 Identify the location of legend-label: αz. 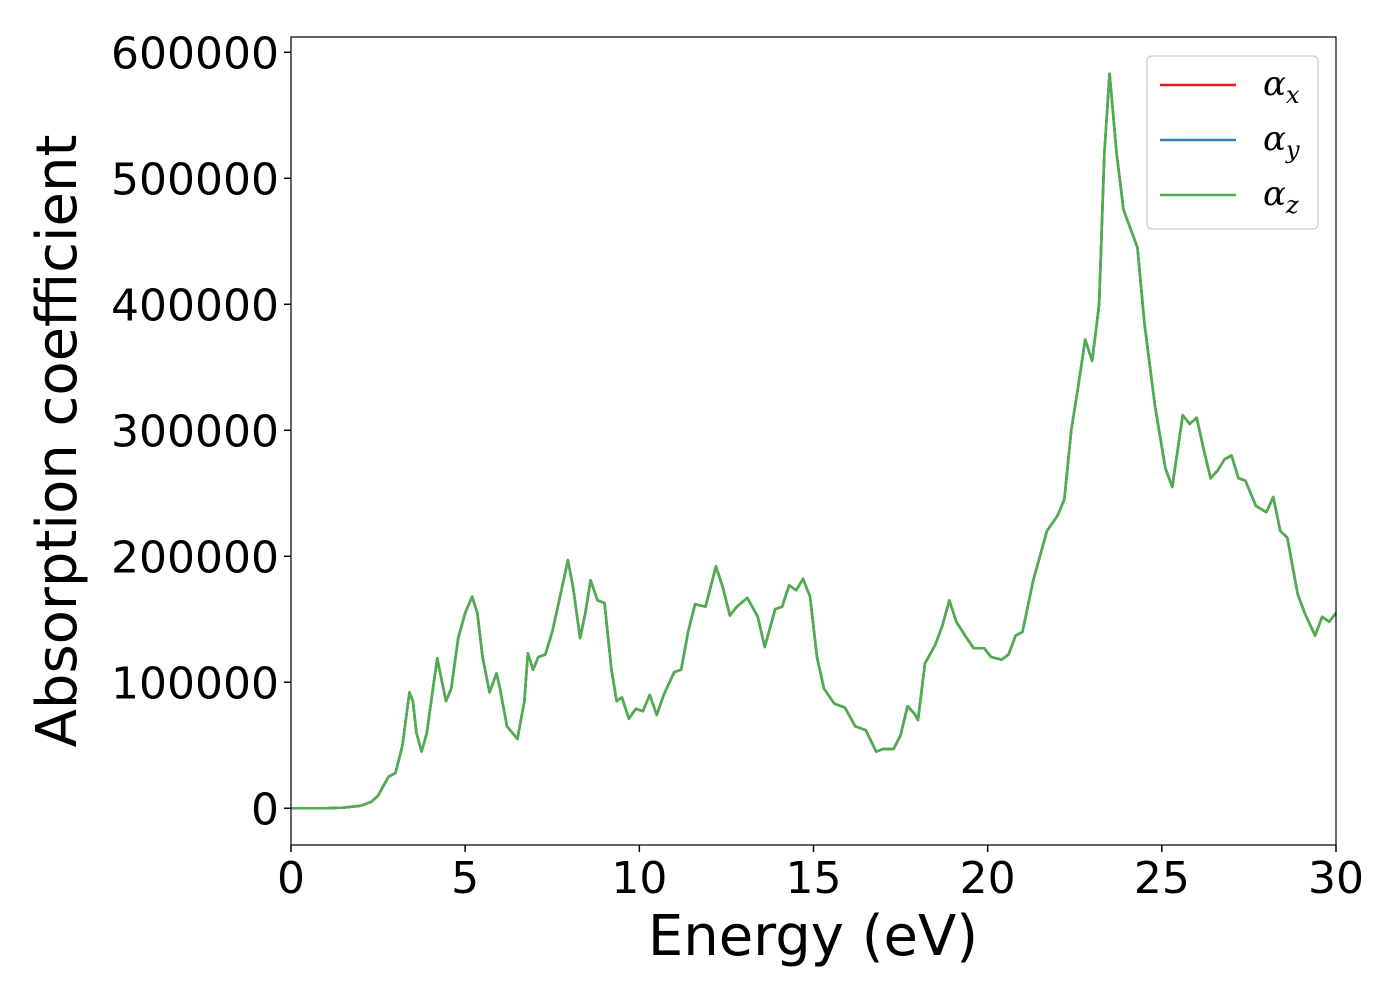
(1281, 196).